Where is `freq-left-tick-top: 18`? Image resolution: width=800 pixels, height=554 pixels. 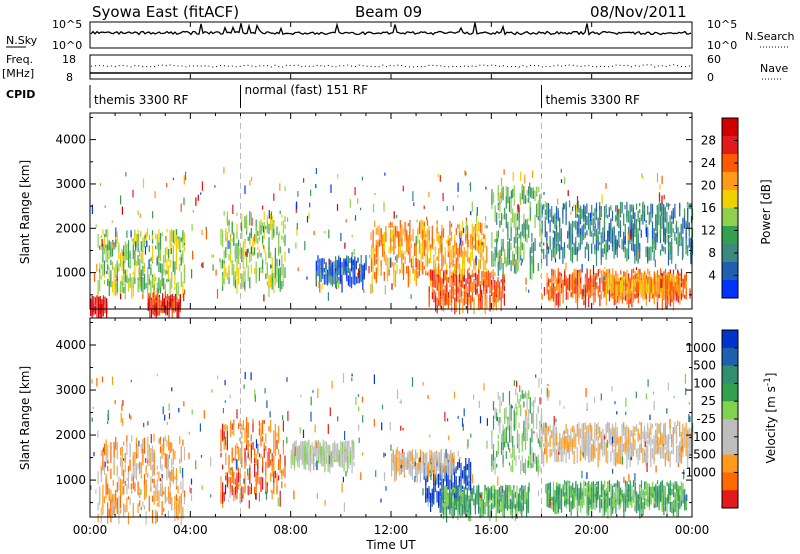 freq-left-tick-top: 18 is located at coordinates (69, 59).